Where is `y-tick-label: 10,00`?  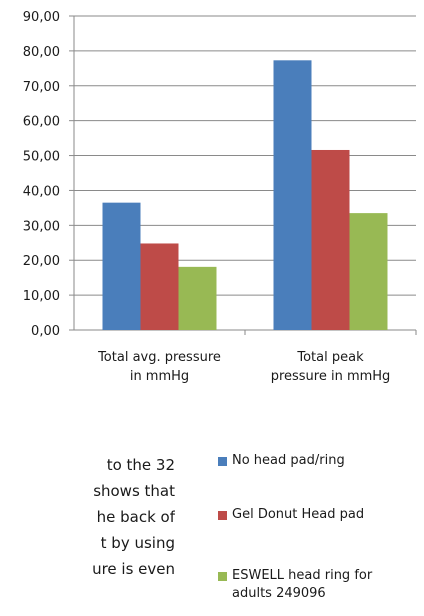
y-tick-label: 10,00 is located at coordinates (41, 296).